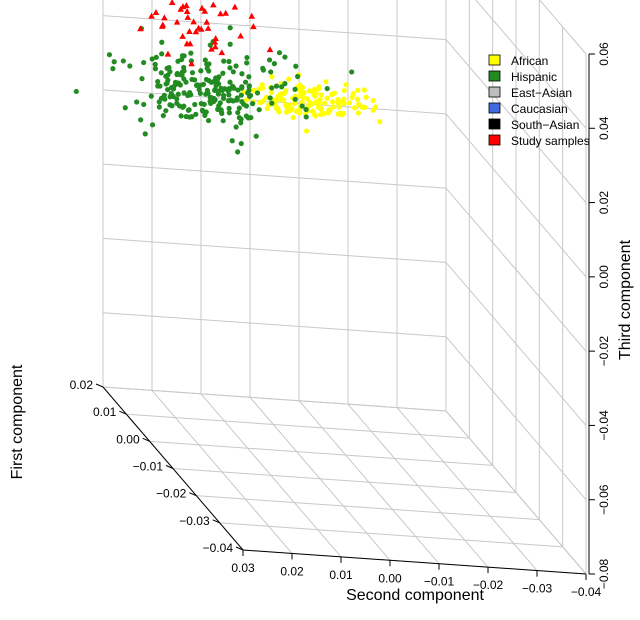 The width and height of the screenshot is (640, 620). Describe the element at coordinates (390, 578) in the screenshot. I see `x-tick-label: 0.00` at that location.